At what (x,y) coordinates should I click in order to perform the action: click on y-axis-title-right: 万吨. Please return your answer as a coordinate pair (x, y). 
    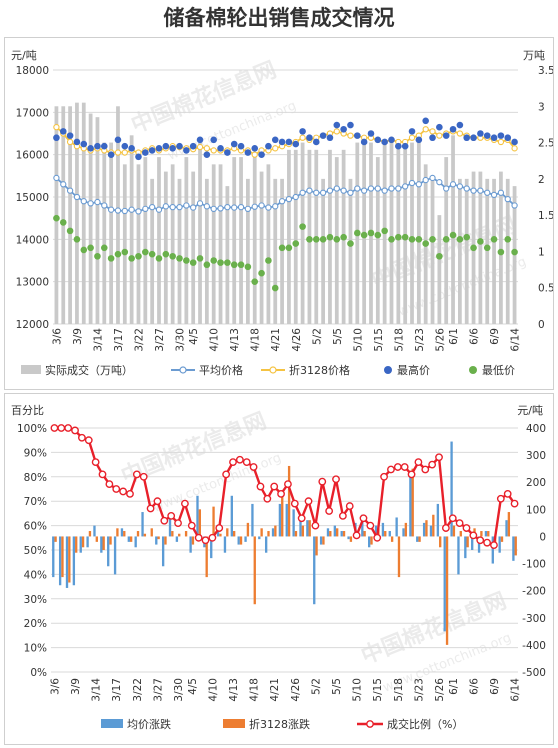
    Looking at the image, I should click on (534, 55).